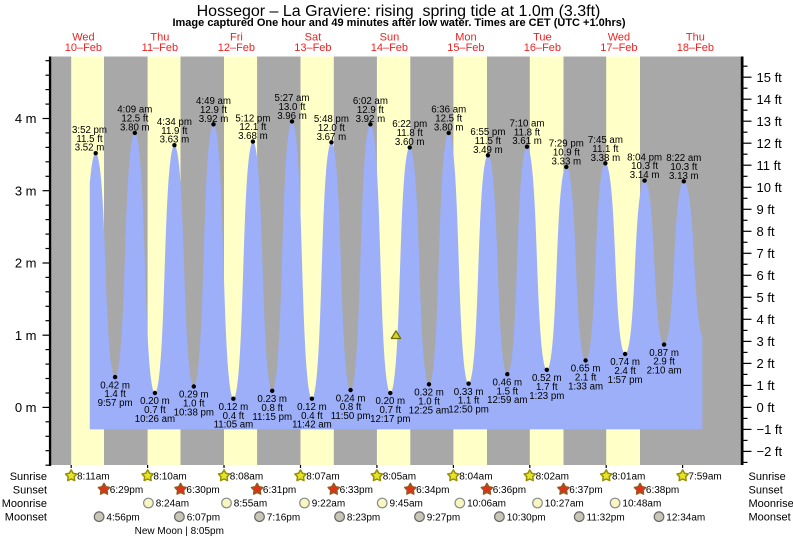 The width and height of the screenshot is (793, 544). Describe the element at coordinates (770, 143) in the screenshot. I see `svg-text: 12 ft` at that location.